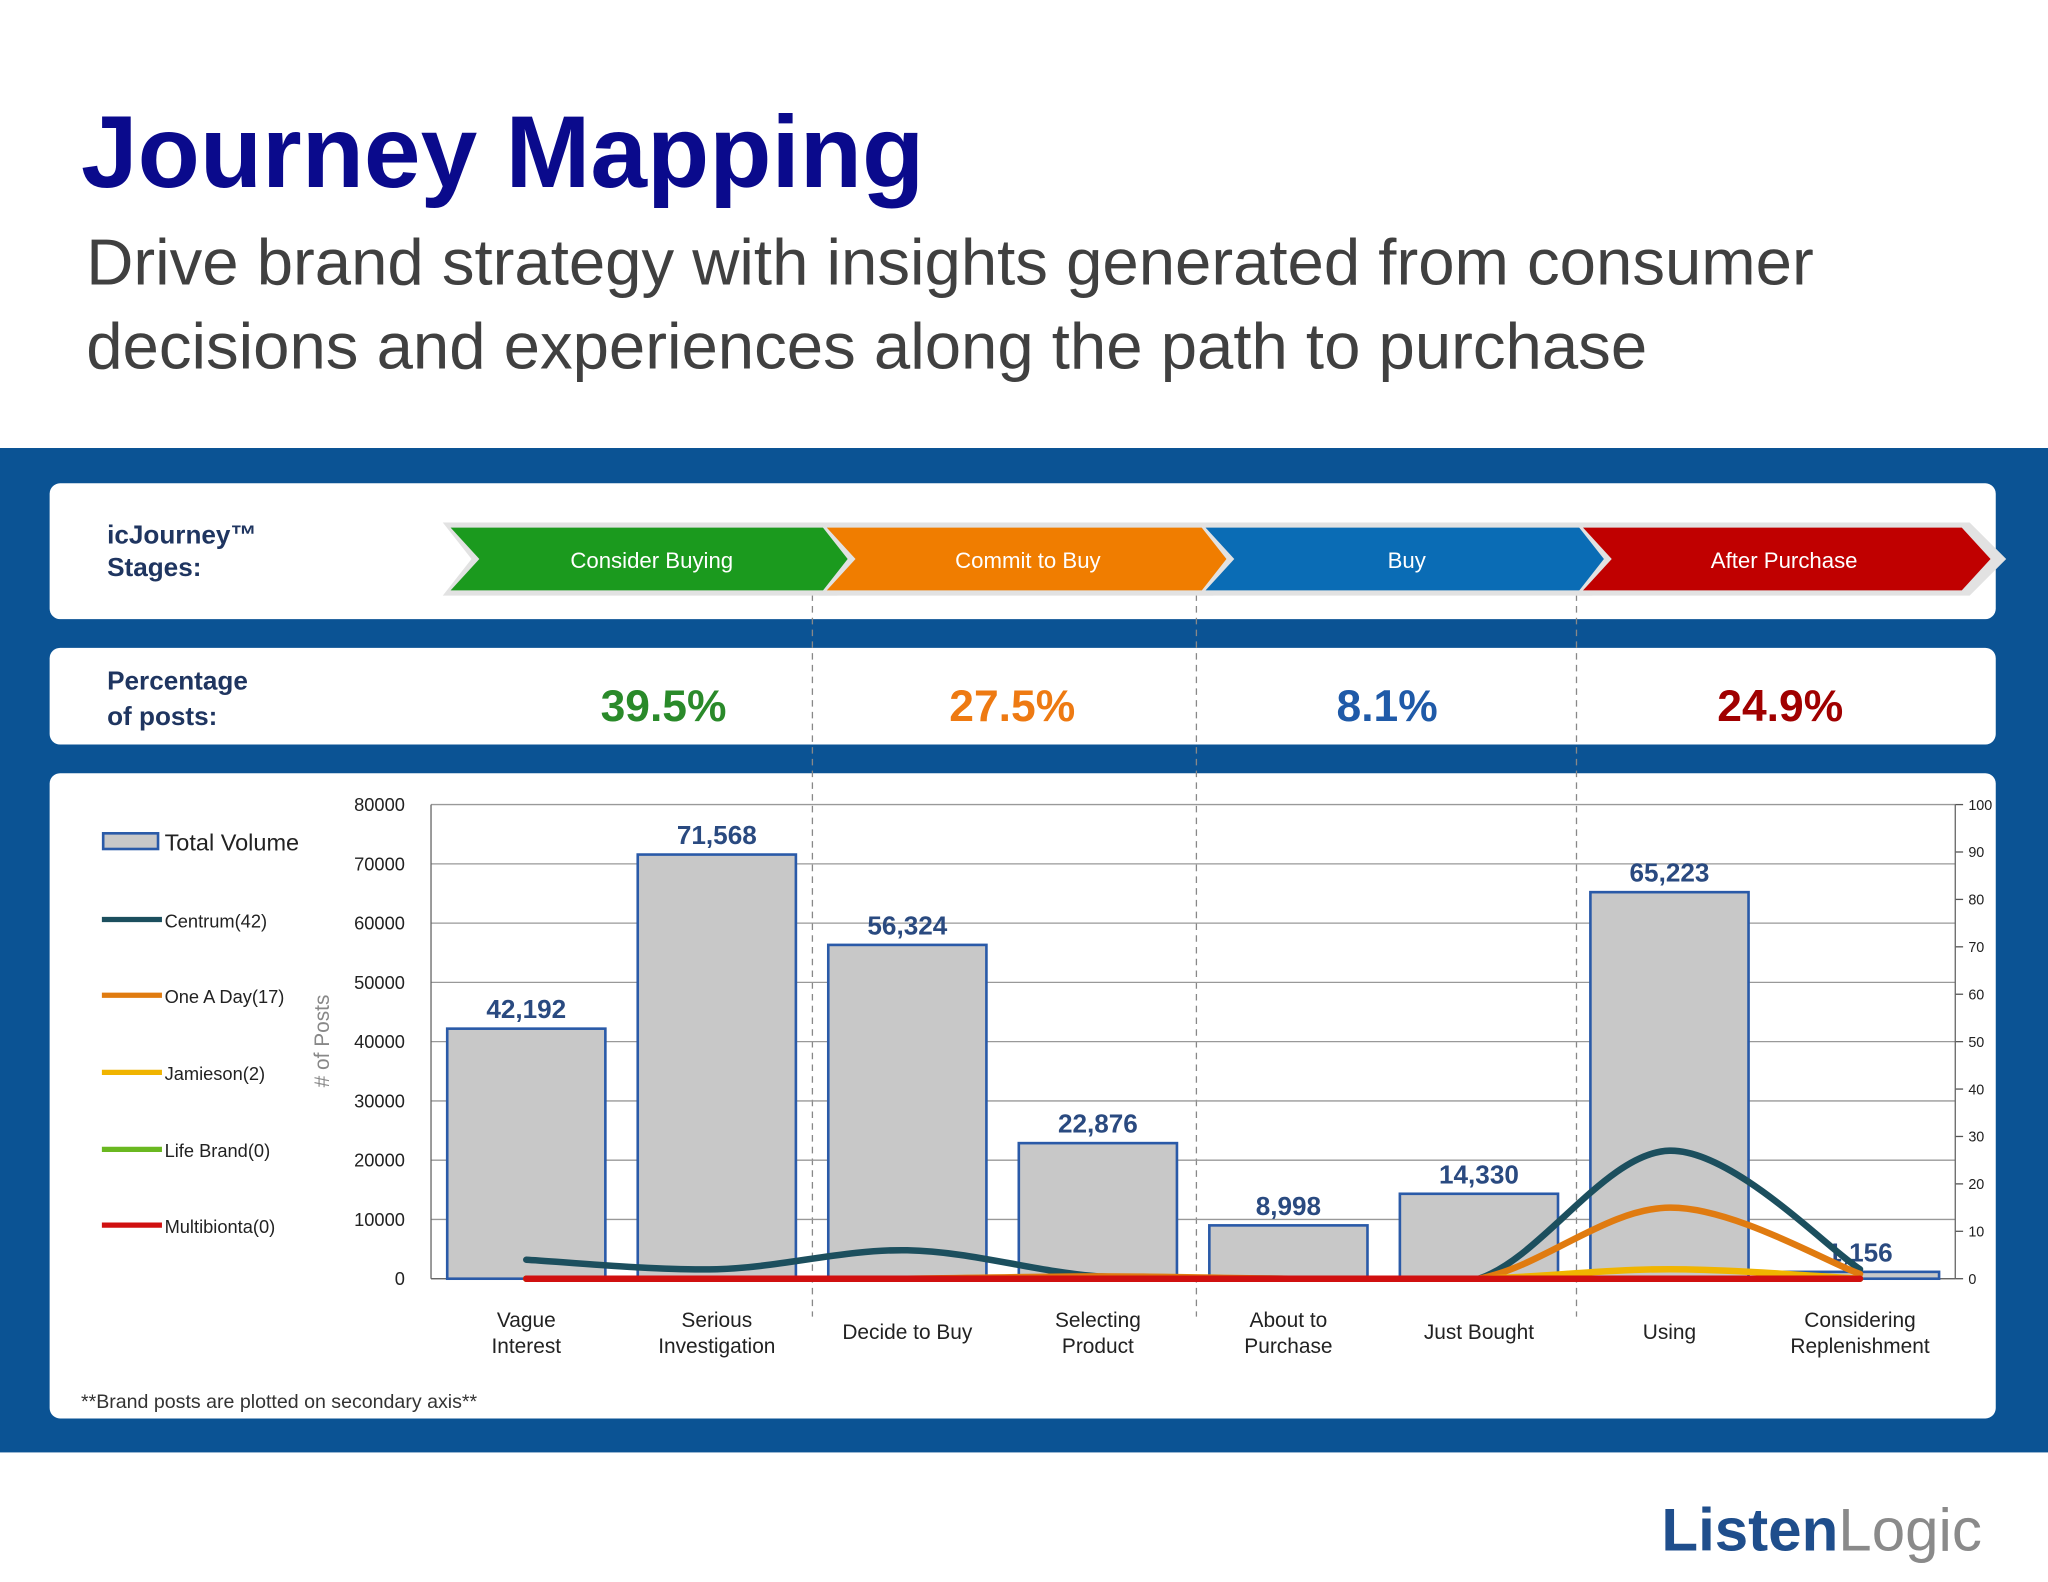 The width and height of the screenshot is (2048, 1582). Describe the element at coordinates (1012, 706) in the screenshot. I see `stage-percentage: 27.5%` at that location.